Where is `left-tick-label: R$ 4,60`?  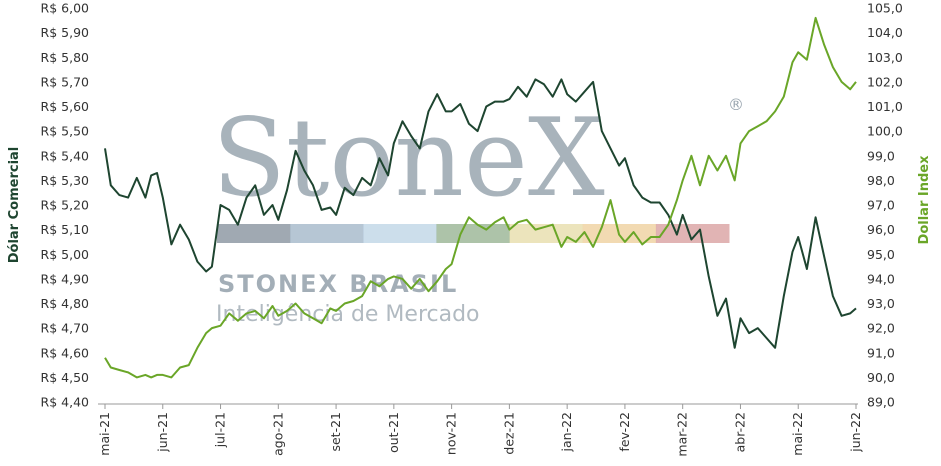 left-tick-label: R$ 4,60 is located at coordinates (65, 352).